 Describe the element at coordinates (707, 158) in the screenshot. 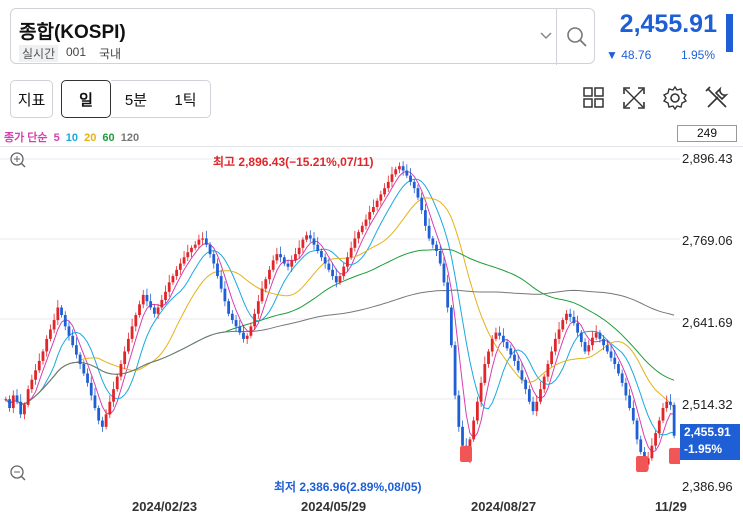

I see `y-tick: 2,896.43` at that location.